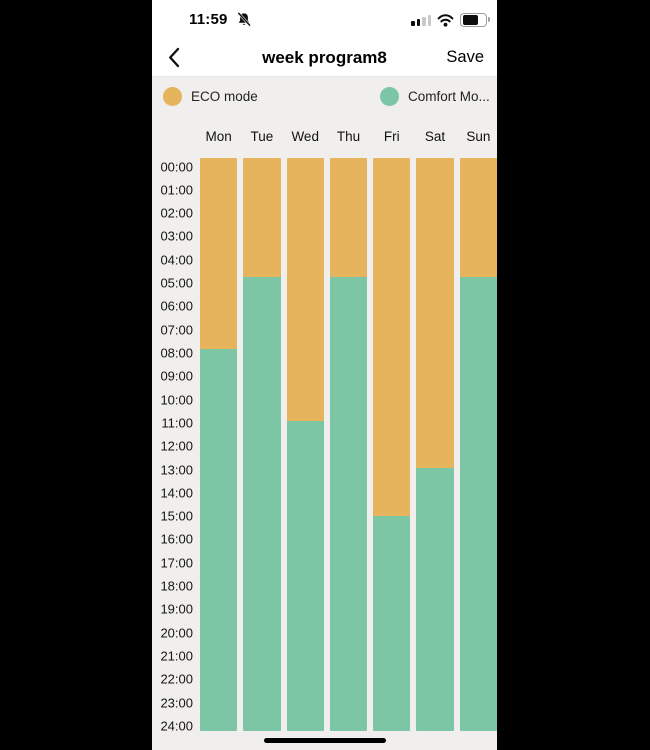 The image size is (650, 750). I want to click on schedule-column-sun, so click(478, 444).